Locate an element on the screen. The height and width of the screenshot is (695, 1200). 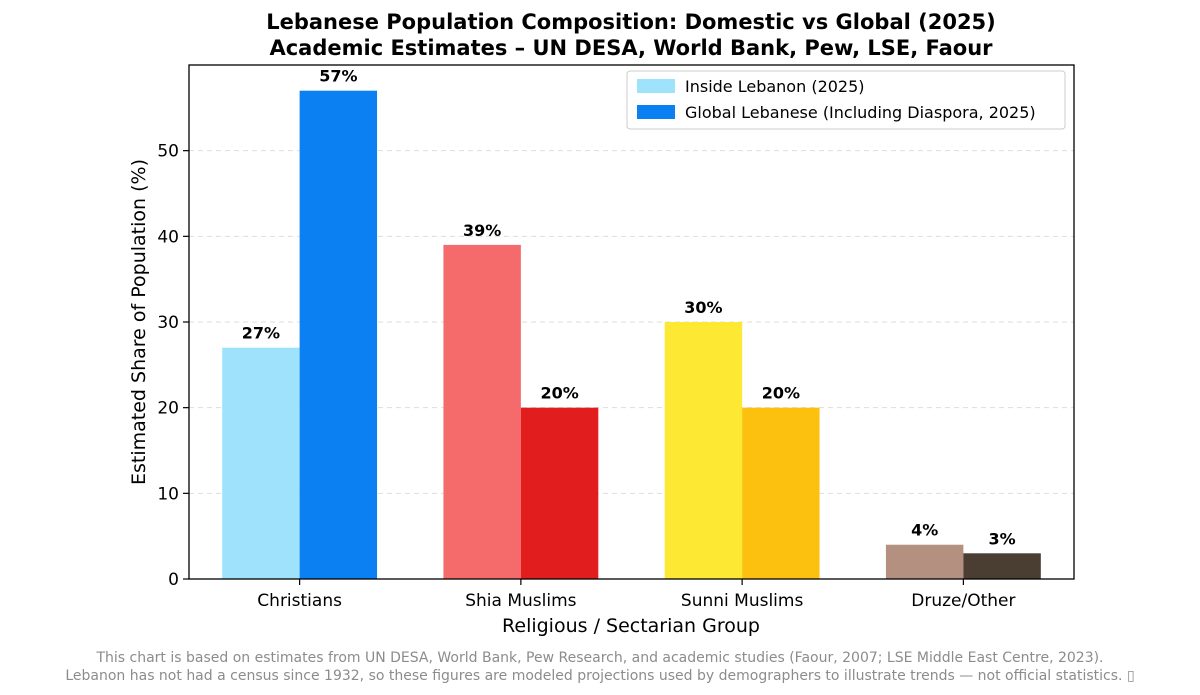
x-axis-label: Religious / Sectarian Group is located at coordinates (631, 626).